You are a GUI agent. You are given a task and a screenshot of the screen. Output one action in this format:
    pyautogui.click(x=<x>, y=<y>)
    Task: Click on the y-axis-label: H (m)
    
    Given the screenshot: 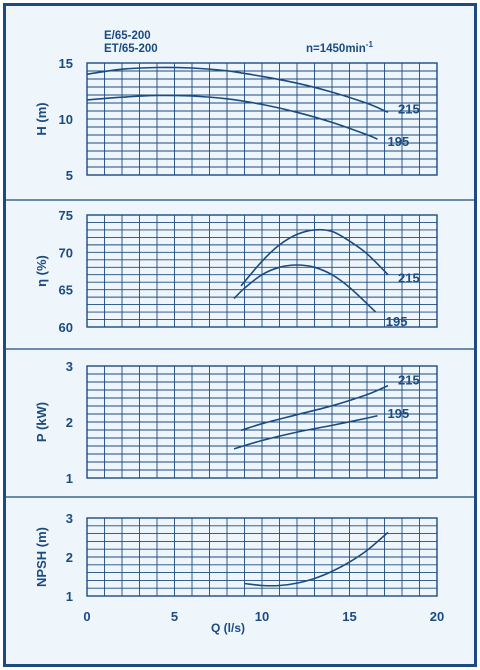 What is the action you would take?
    pyautogui.click(x=41, y=118)
    